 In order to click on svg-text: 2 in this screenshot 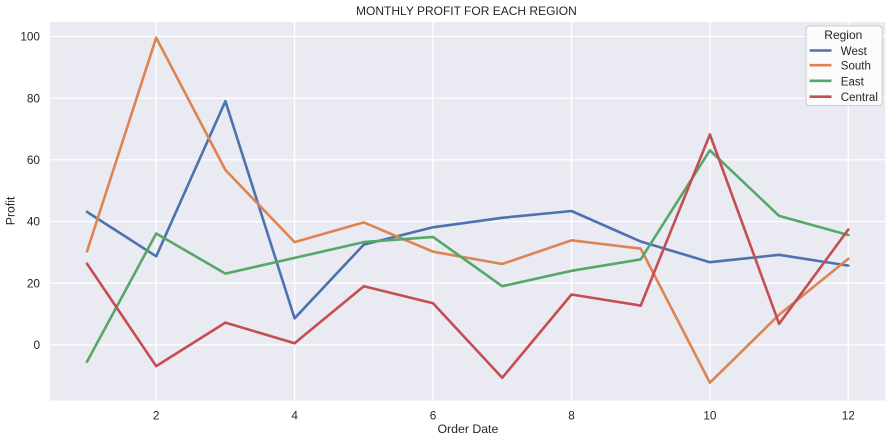, I will do `click(156, 415)`.